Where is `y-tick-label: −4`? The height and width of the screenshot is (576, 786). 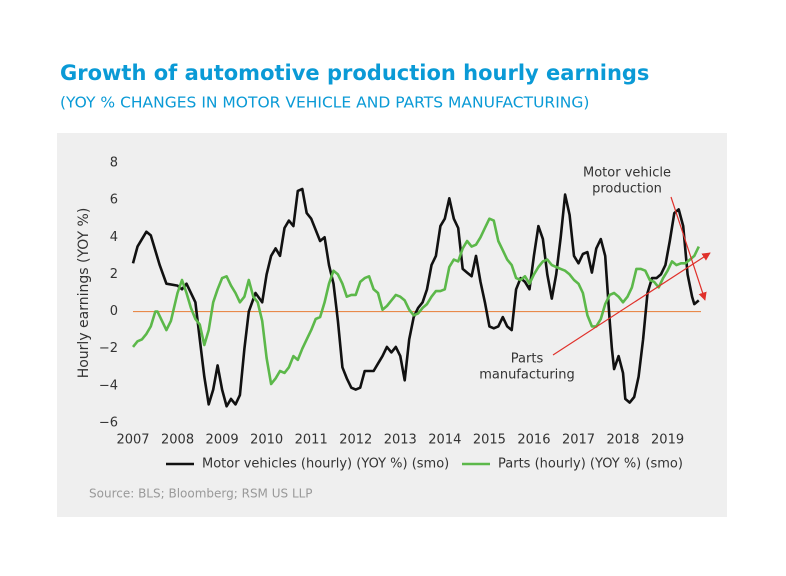 y-tick-label: −4 is located at coordinates (108, 385).